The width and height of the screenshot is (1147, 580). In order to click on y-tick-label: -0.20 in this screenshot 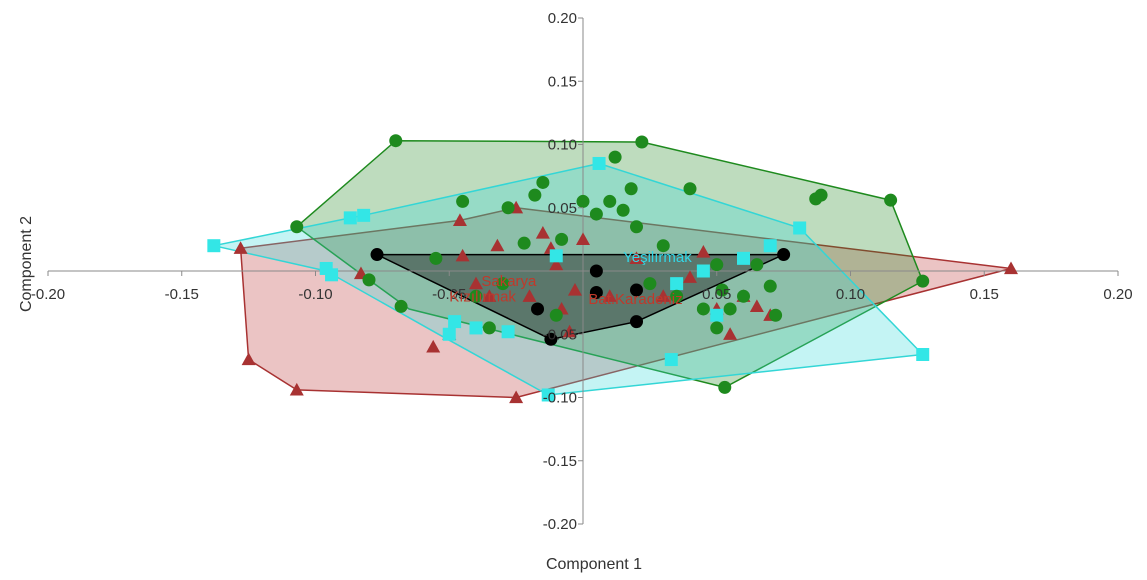, I will do `click(560, 524)`.